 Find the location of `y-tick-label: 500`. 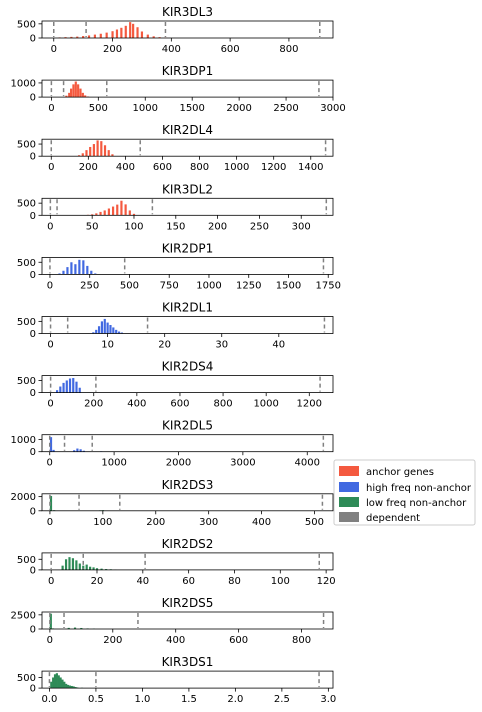

y-tick-label: 500 is located at coordinates (26, 24).